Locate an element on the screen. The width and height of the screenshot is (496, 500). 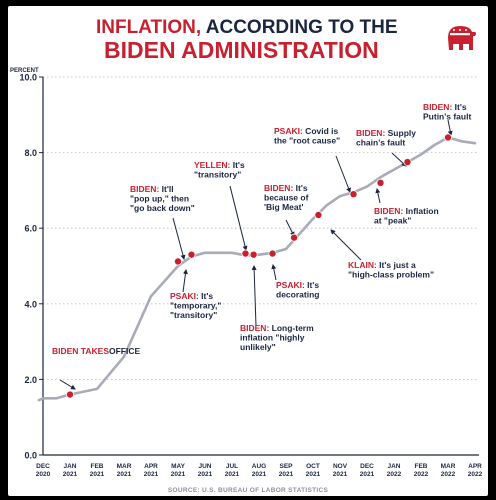
label-line: Supply is located at coordinates (400, 133).